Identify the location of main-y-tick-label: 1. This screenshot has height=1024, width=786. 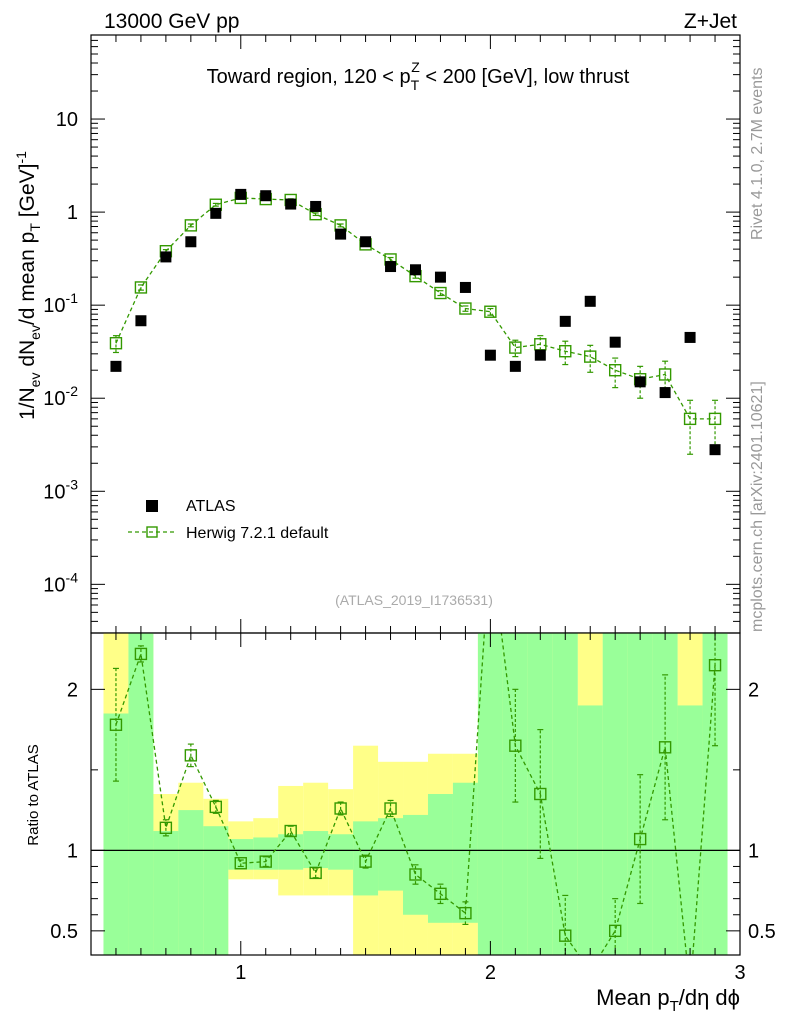
(72, 213).